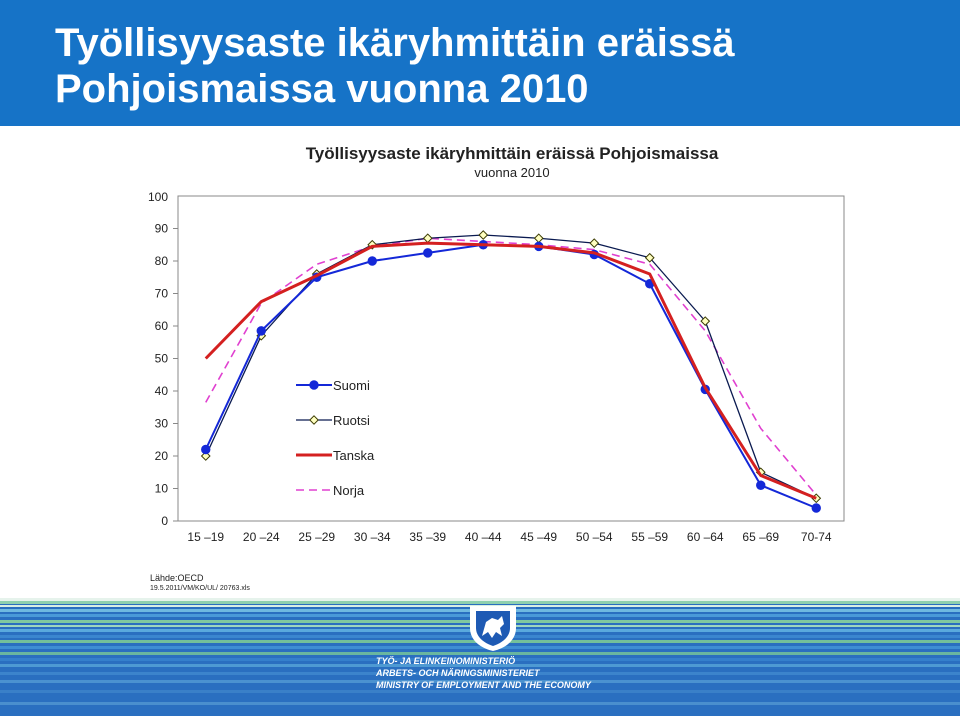 The image size is (960, 716). What do you see at coordinates (705, 537) in the screenshot?
I see `x-tick-label: 60 –64` at bounding box center [705, 537].